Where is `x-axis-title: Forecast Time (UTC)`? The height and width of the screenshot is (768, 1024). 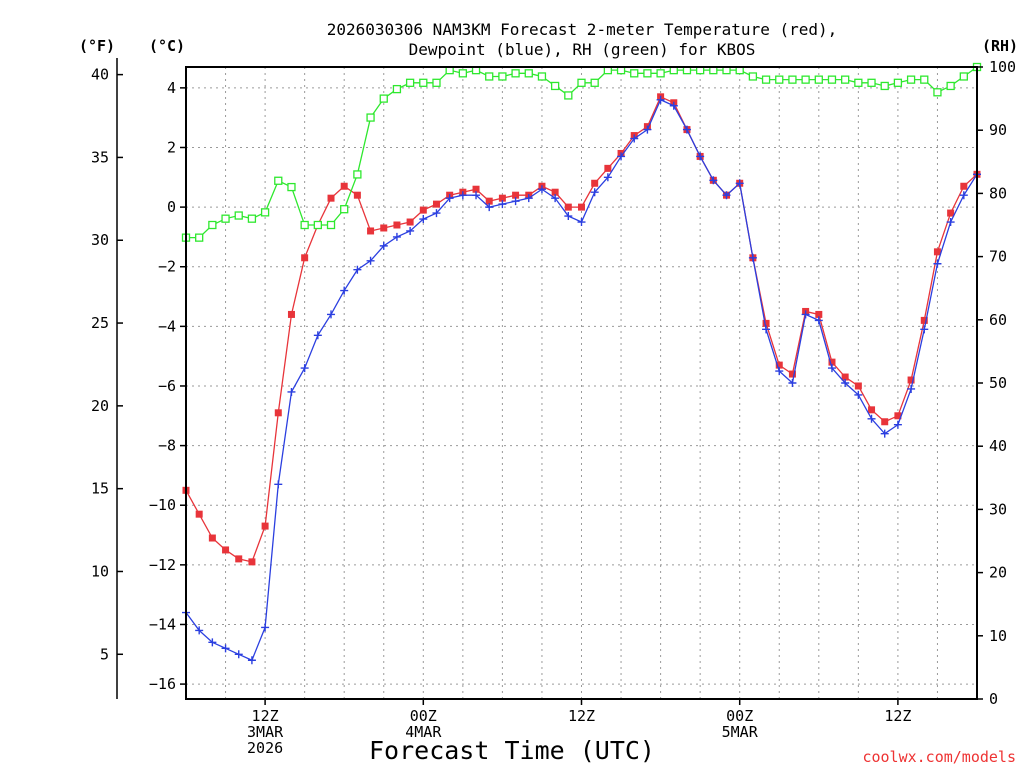 x-axis-title: Forecast Time (UTC) is located at coordinates (512, 750).